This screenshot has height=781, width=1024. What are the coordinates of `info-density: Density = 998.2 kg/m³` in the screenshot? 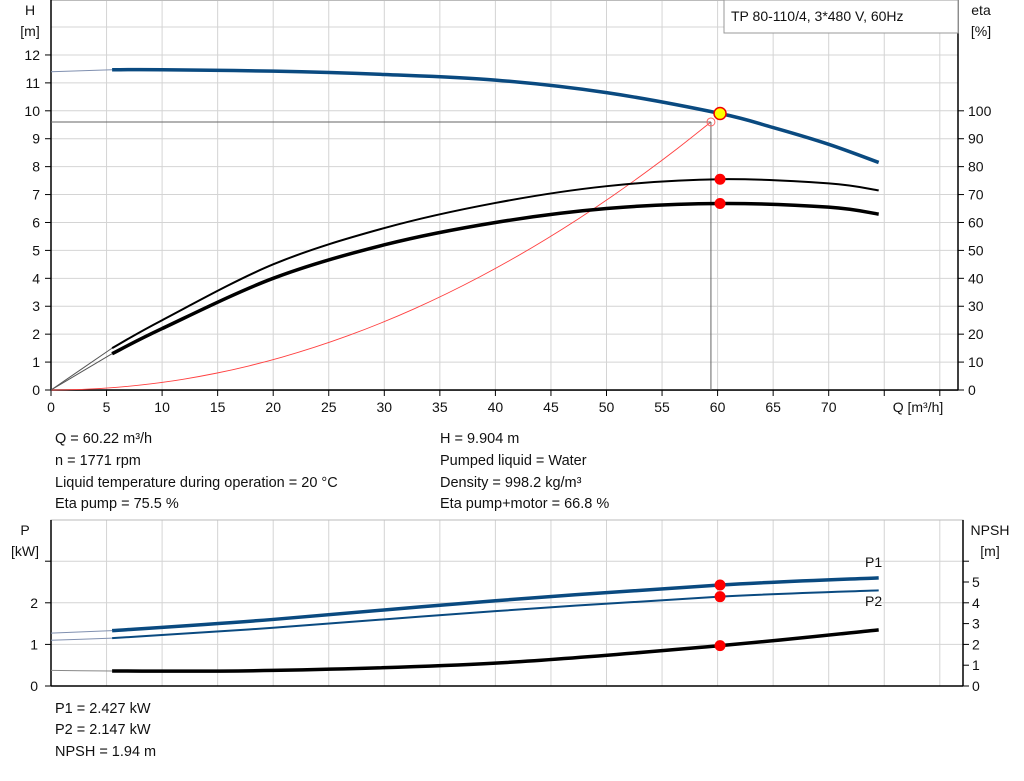 It's located at (511, 483).